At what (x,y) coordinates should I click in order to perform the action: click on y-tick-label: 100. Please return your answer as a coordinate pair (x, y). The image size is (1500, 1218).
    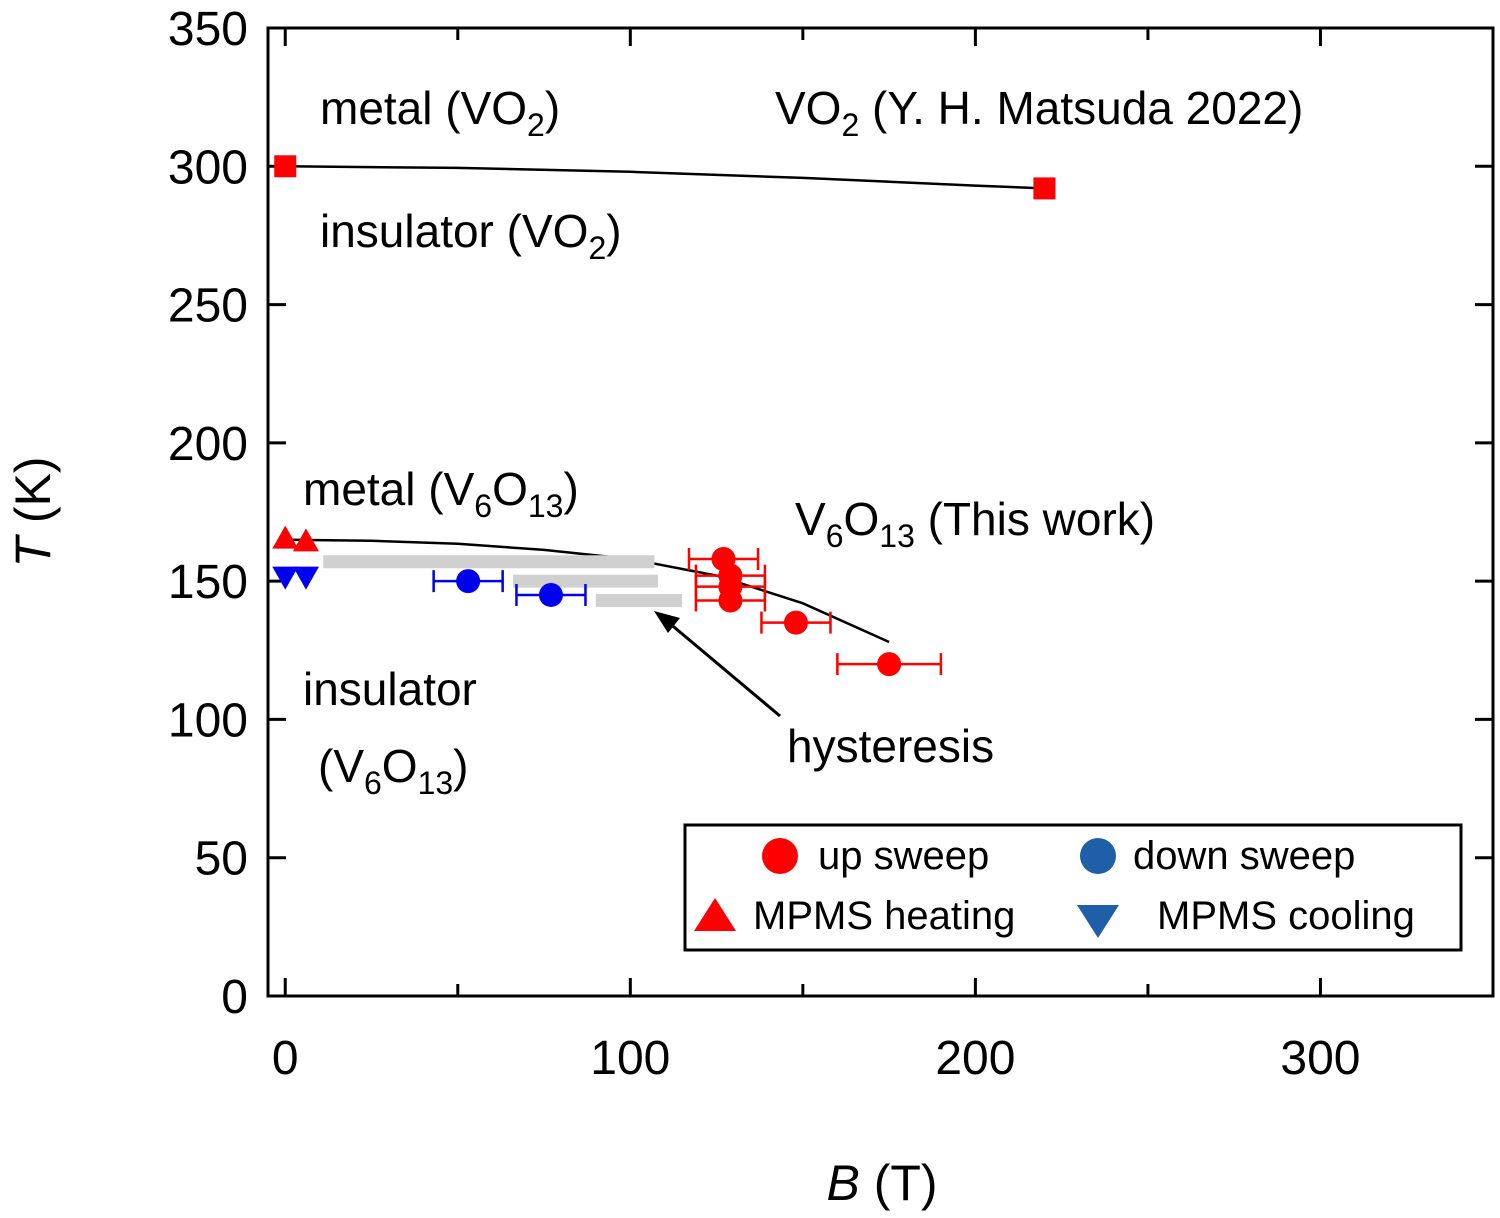
    Looking at the image, I should click on (208, 720).